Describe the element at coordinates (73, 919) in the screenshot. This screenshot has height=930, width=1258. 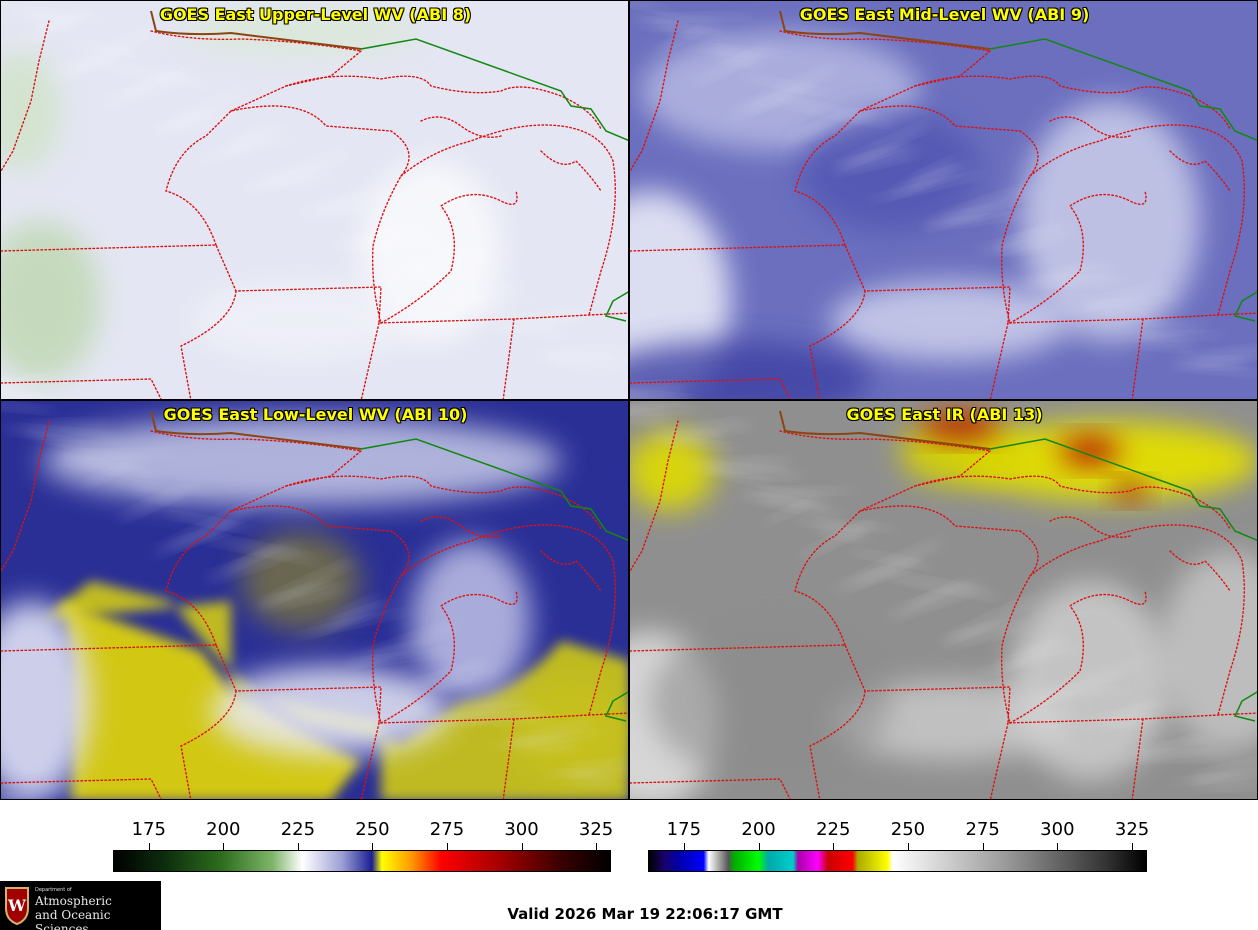
I see `logo-line2: and Oceanic Sciences` at that location.